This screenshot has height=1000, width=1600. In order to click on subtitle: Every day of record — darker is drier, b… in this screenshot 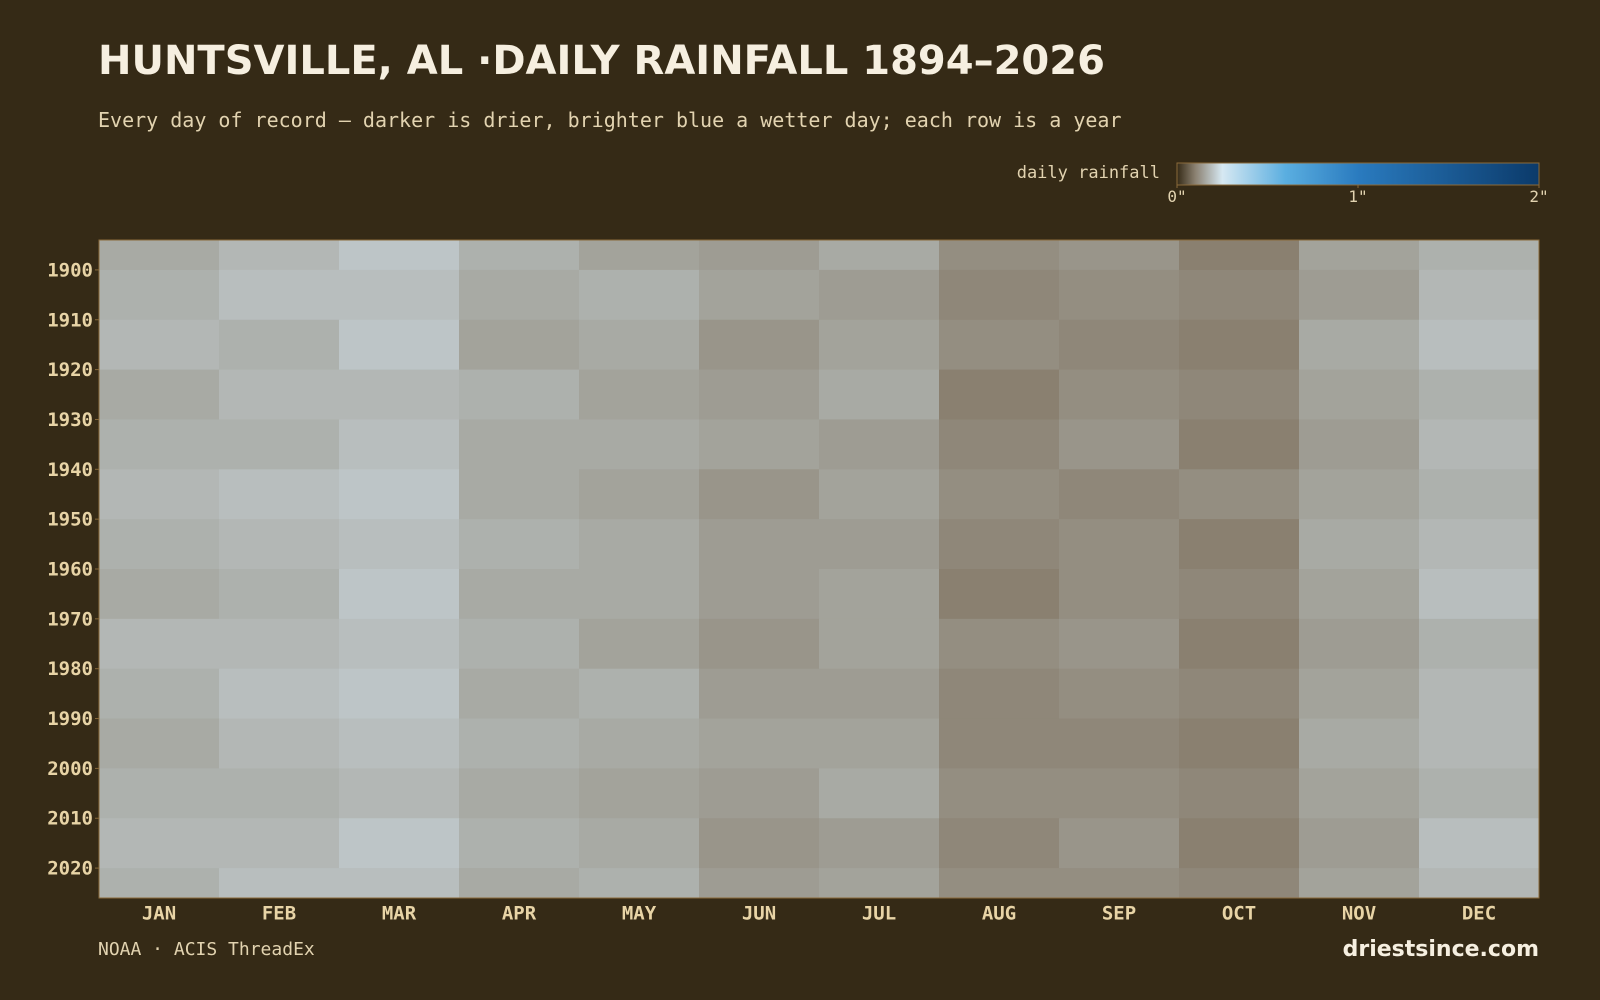, I will do `click(610, 120)`.